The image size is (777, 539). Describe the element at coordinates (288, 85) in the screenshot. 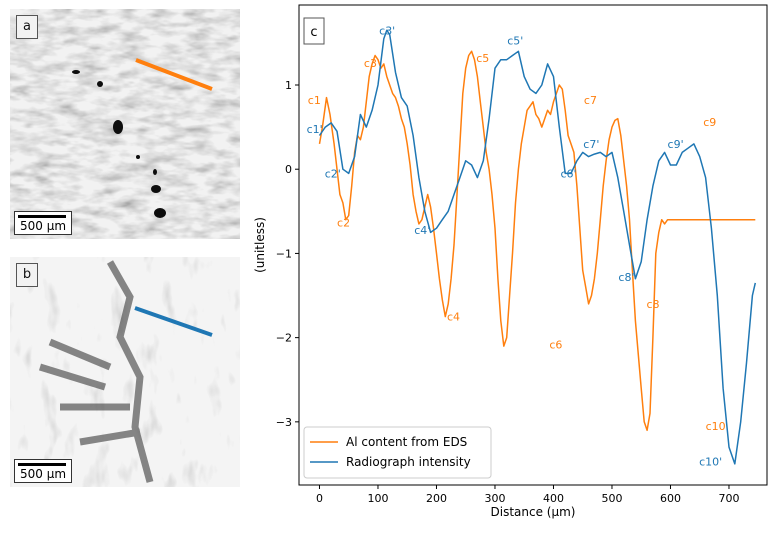

I see `y-tick-label: 1` at that location.